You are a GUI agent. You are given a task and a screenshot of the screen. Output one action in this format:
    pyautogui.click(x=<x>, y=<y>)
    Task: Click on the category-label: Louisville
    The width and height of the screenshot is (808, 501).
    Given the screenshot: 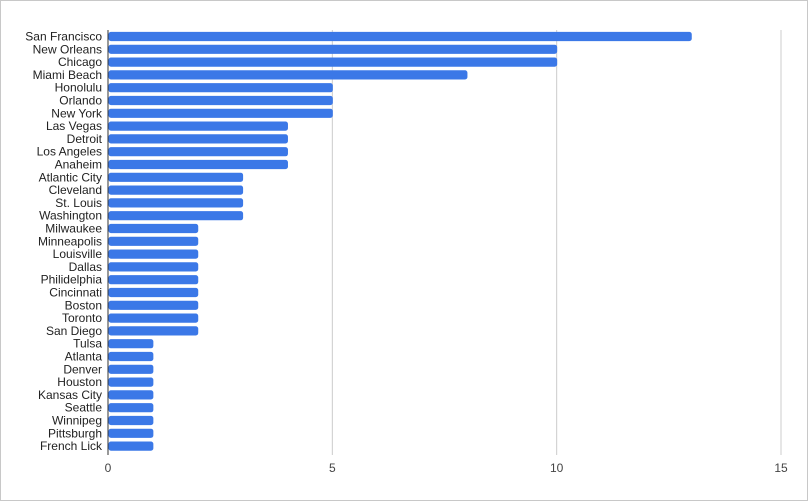 What is the action you would take?
    pyautogui.click(x=78, y=254)
    